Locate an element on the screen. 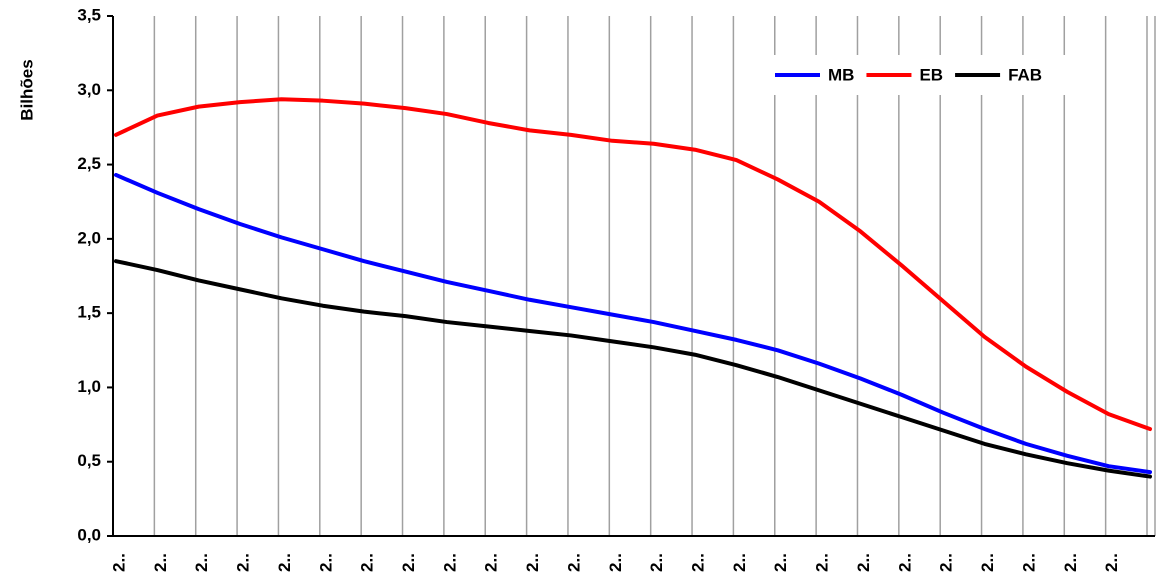 The height and width of the screenshot is (577, 1160). legend-label: EB is located at coordinates (931, 74).